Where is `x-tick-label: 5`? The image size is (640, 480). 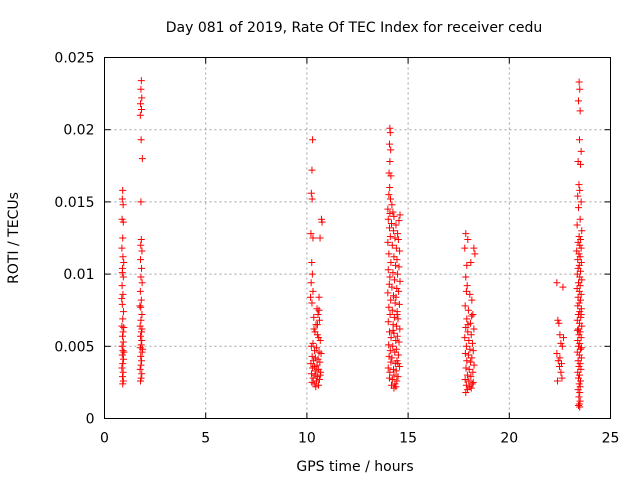
x-tick-label: 5 is located at coordinates (205, 439).